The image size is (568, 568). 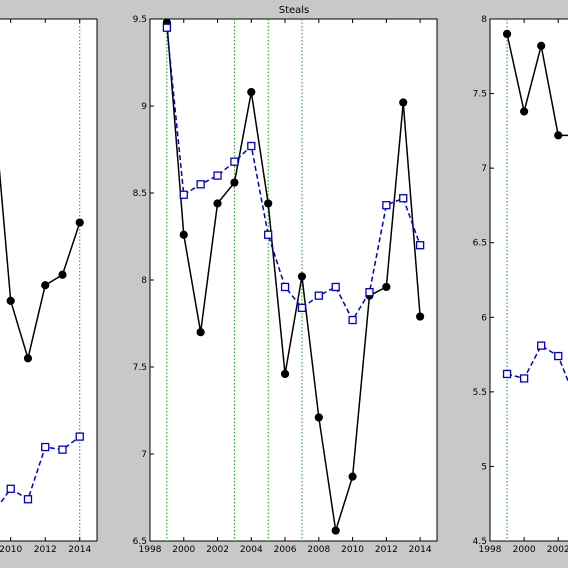 I want to click on middle-ytick-label: 7.5, so click(x=140, y=368).